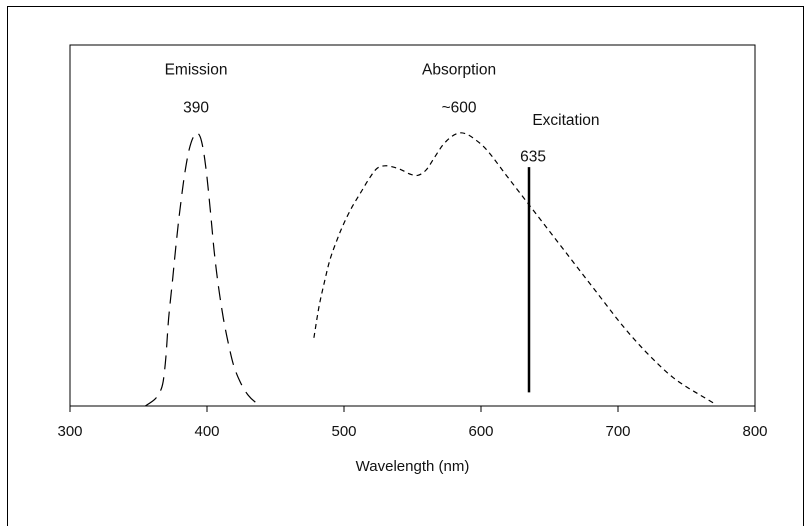 This screenshot has height=526, width=812. What do you see at coordinates (69, 431) in the screenshot?
I see `x-tick-label-300: 300` at bounding box center [69, 431].